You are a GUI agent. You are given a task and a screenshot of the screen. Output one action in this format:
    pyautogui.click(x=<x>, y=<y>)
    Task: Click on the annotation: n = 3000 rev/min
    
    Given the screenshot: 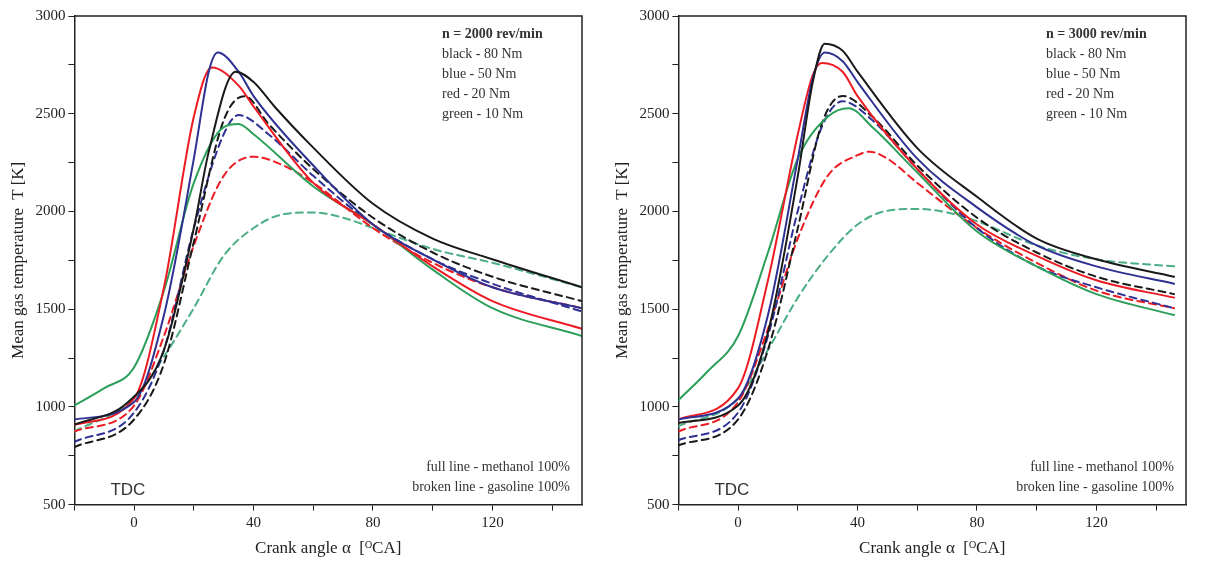 What is the action you would take?
    pyautogui.click(x=1096, y=33)
    